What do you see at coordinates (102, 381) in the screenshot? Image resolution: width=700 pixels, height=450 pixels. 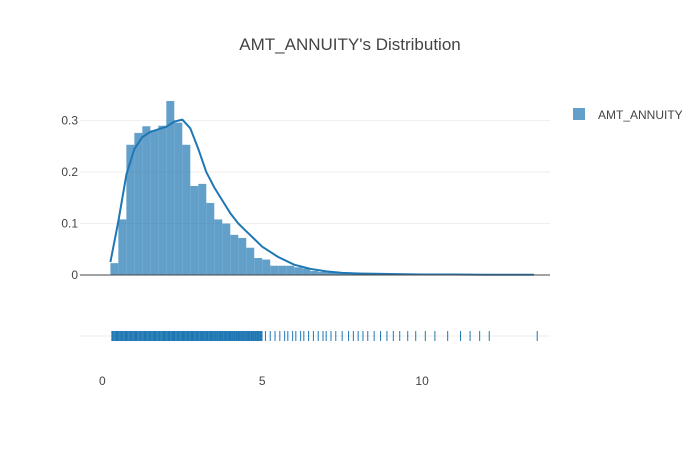 I see `x-tick-label: 0` at bounding box center [102, 381].